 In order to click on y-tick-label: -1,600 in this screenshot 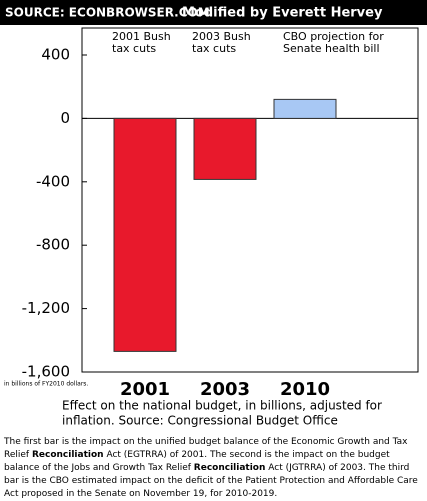, I will do `click(46, 372)`.